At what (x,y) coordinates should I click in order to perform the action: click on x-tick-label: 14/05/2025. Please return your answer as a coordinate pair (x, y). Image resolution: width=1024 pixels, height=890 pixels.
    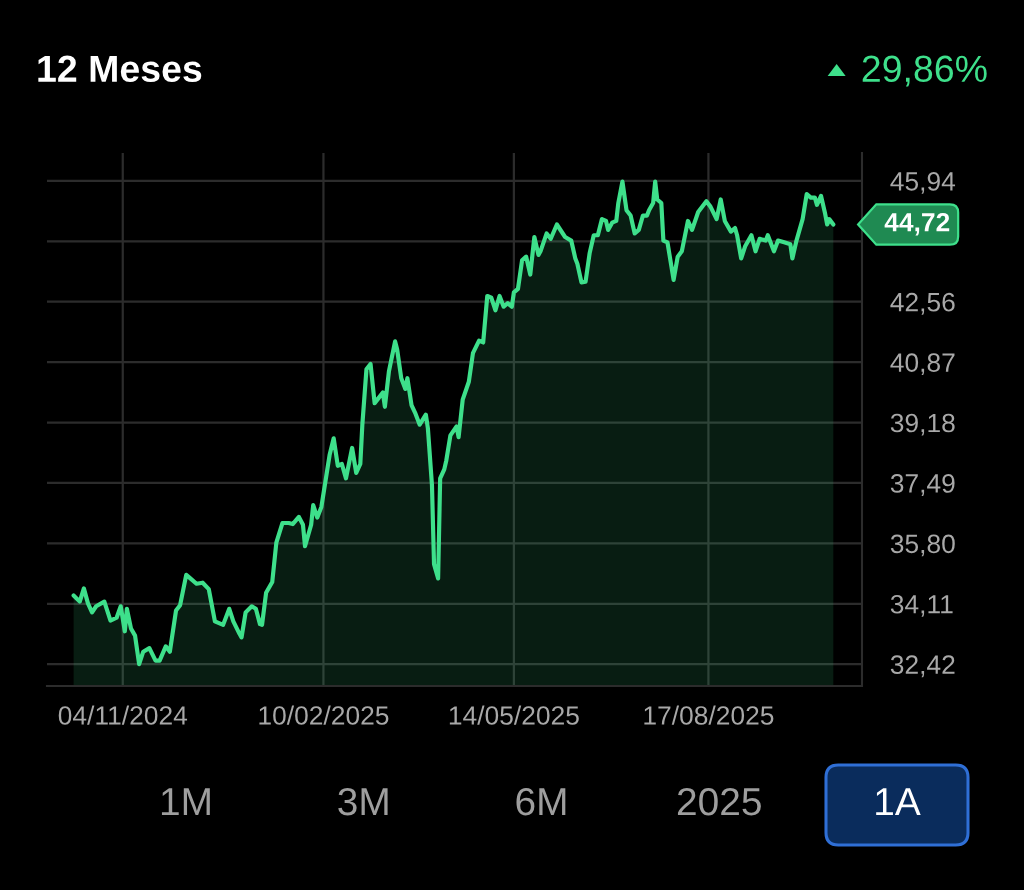
    Looking at the image, I should click on (514, 715).